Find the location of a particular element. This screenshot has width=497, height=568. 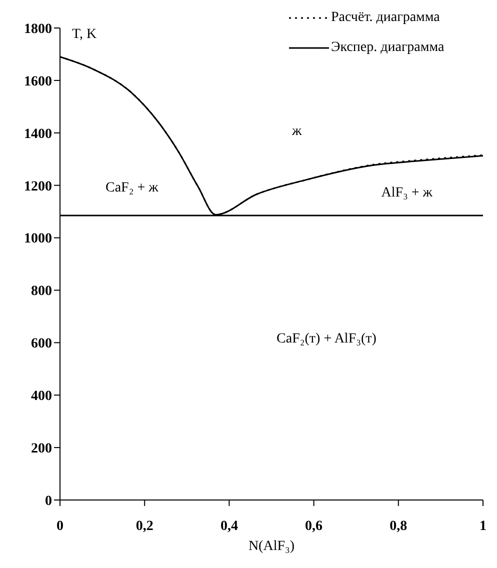

y-tick-label: 1200 is located at coordinates (38, 186).